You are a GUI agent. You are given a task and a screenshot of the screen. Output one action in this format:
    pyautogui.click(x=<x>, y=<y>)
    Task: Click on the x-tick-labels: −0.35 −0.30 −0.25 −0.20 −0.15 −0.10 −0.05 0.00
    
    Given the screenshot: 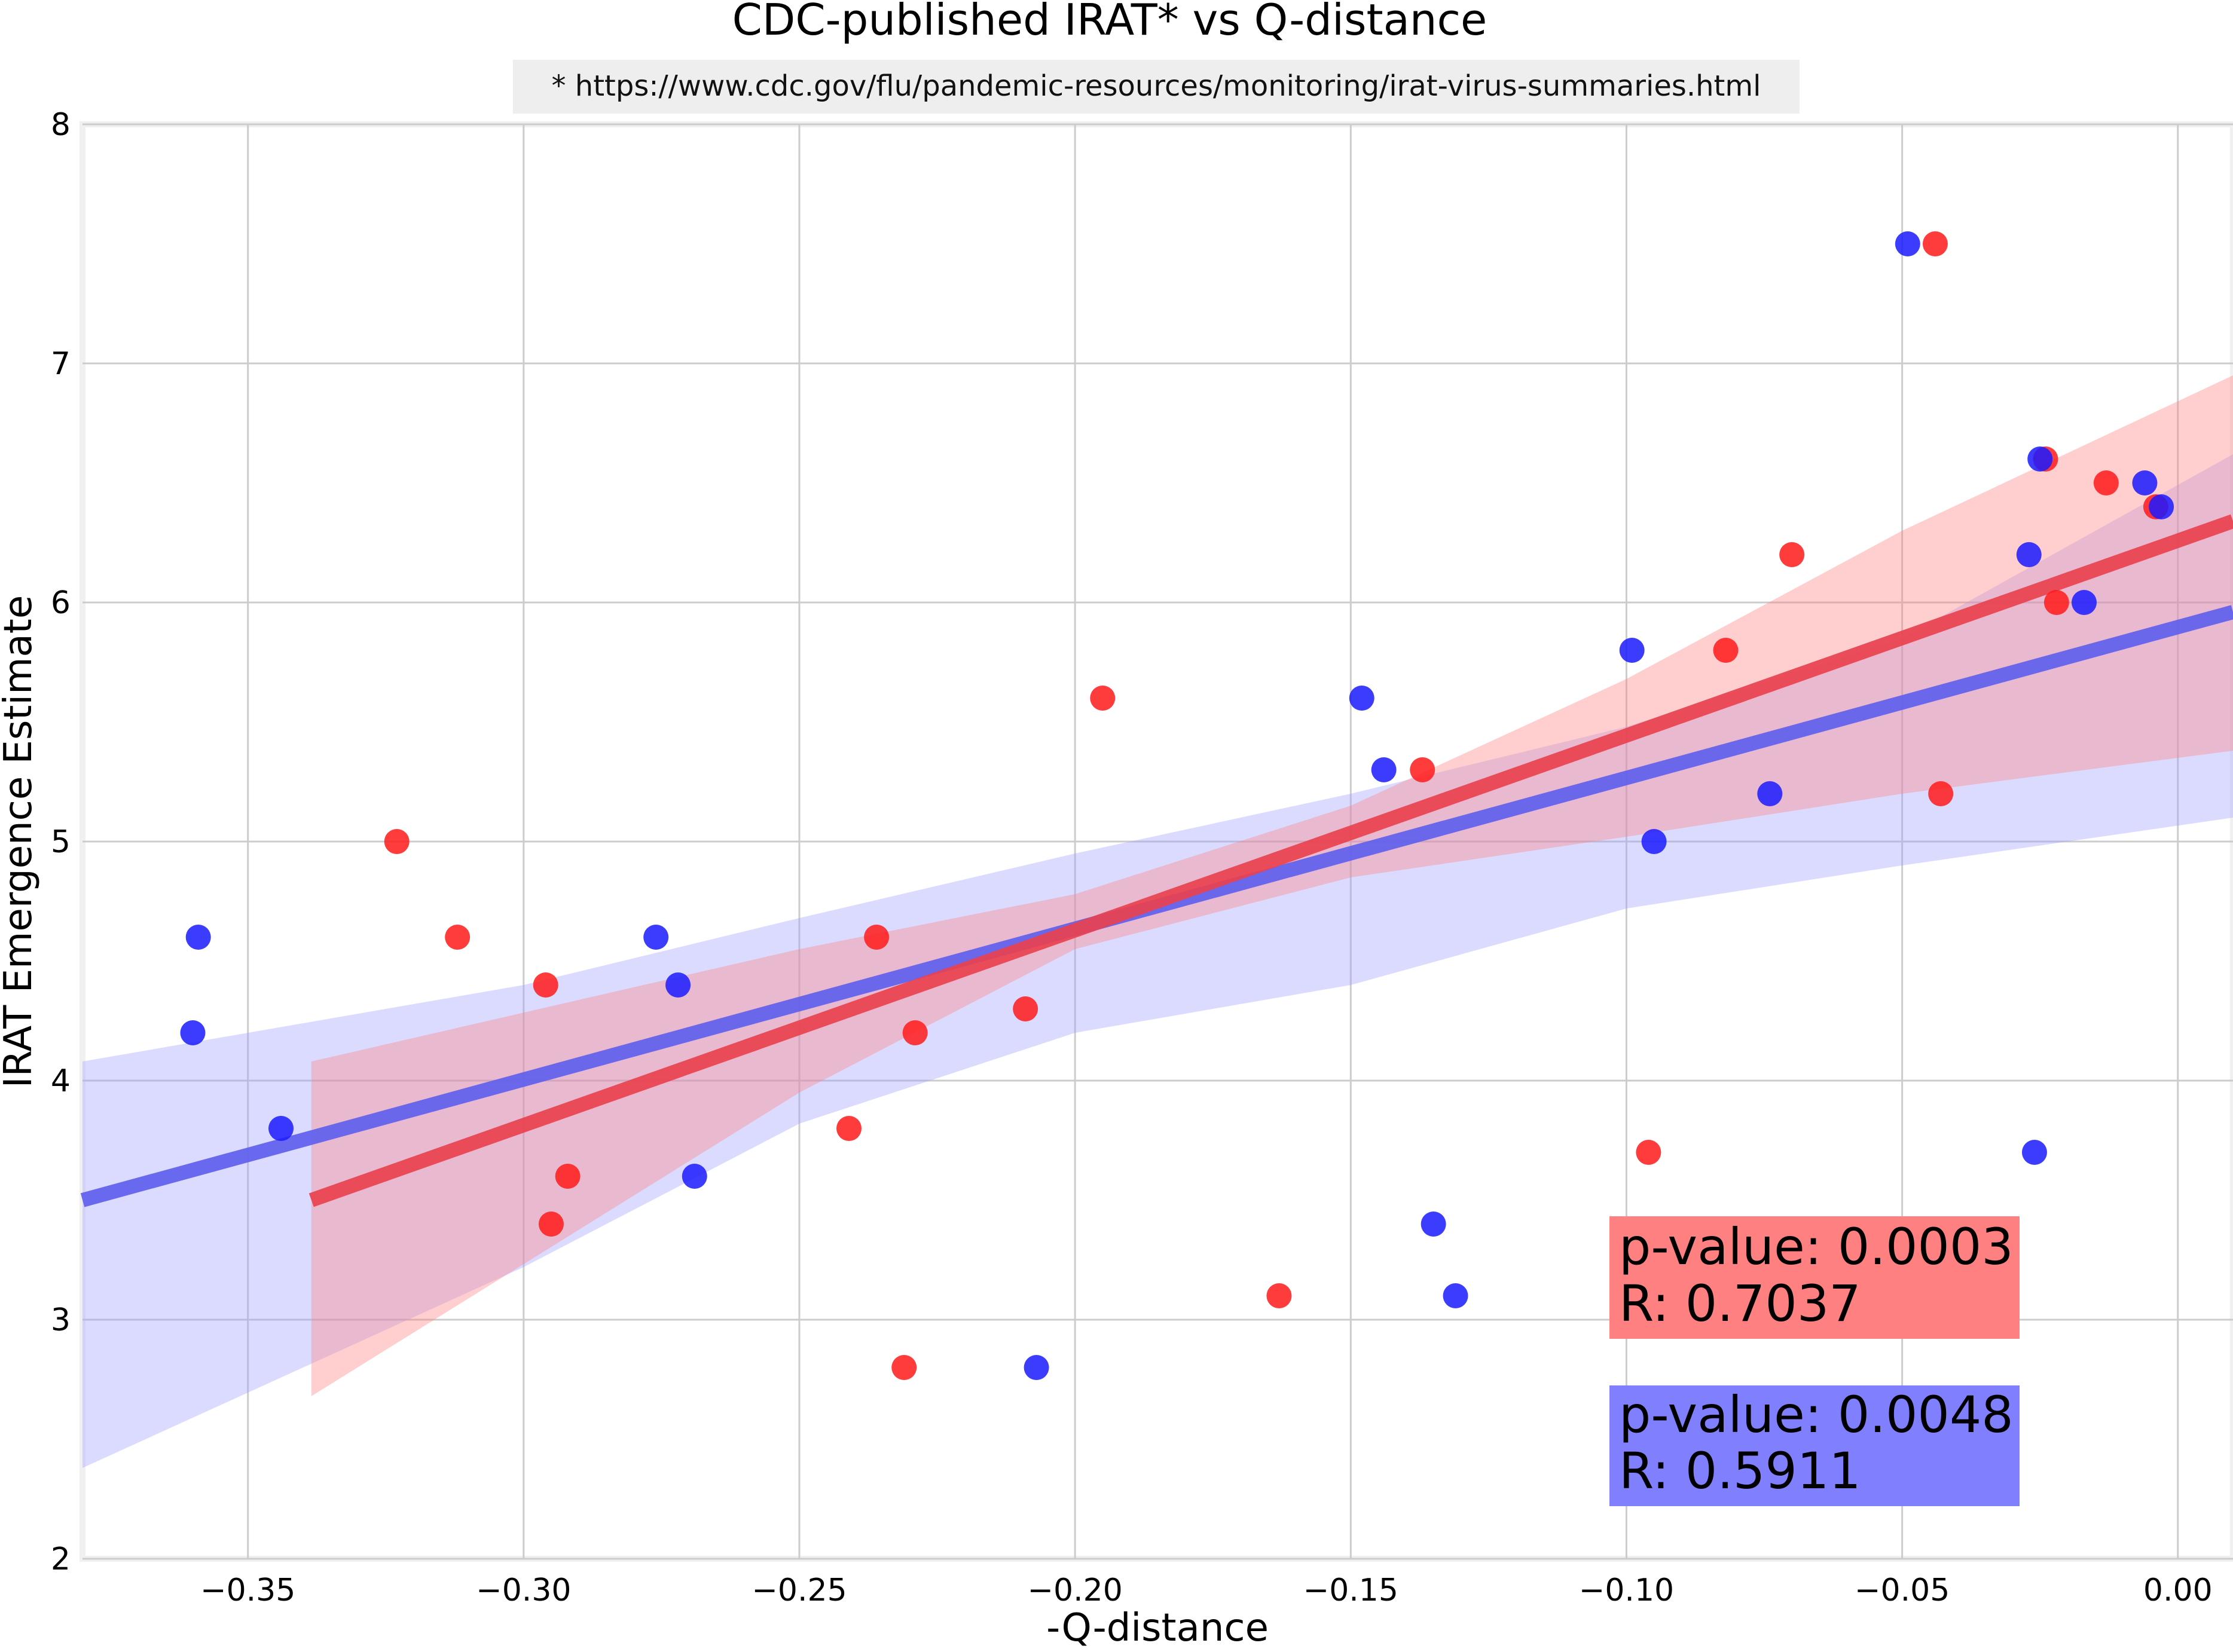 What is the action you would take?
    pyautogui.click(x=1206, y=1590)
    